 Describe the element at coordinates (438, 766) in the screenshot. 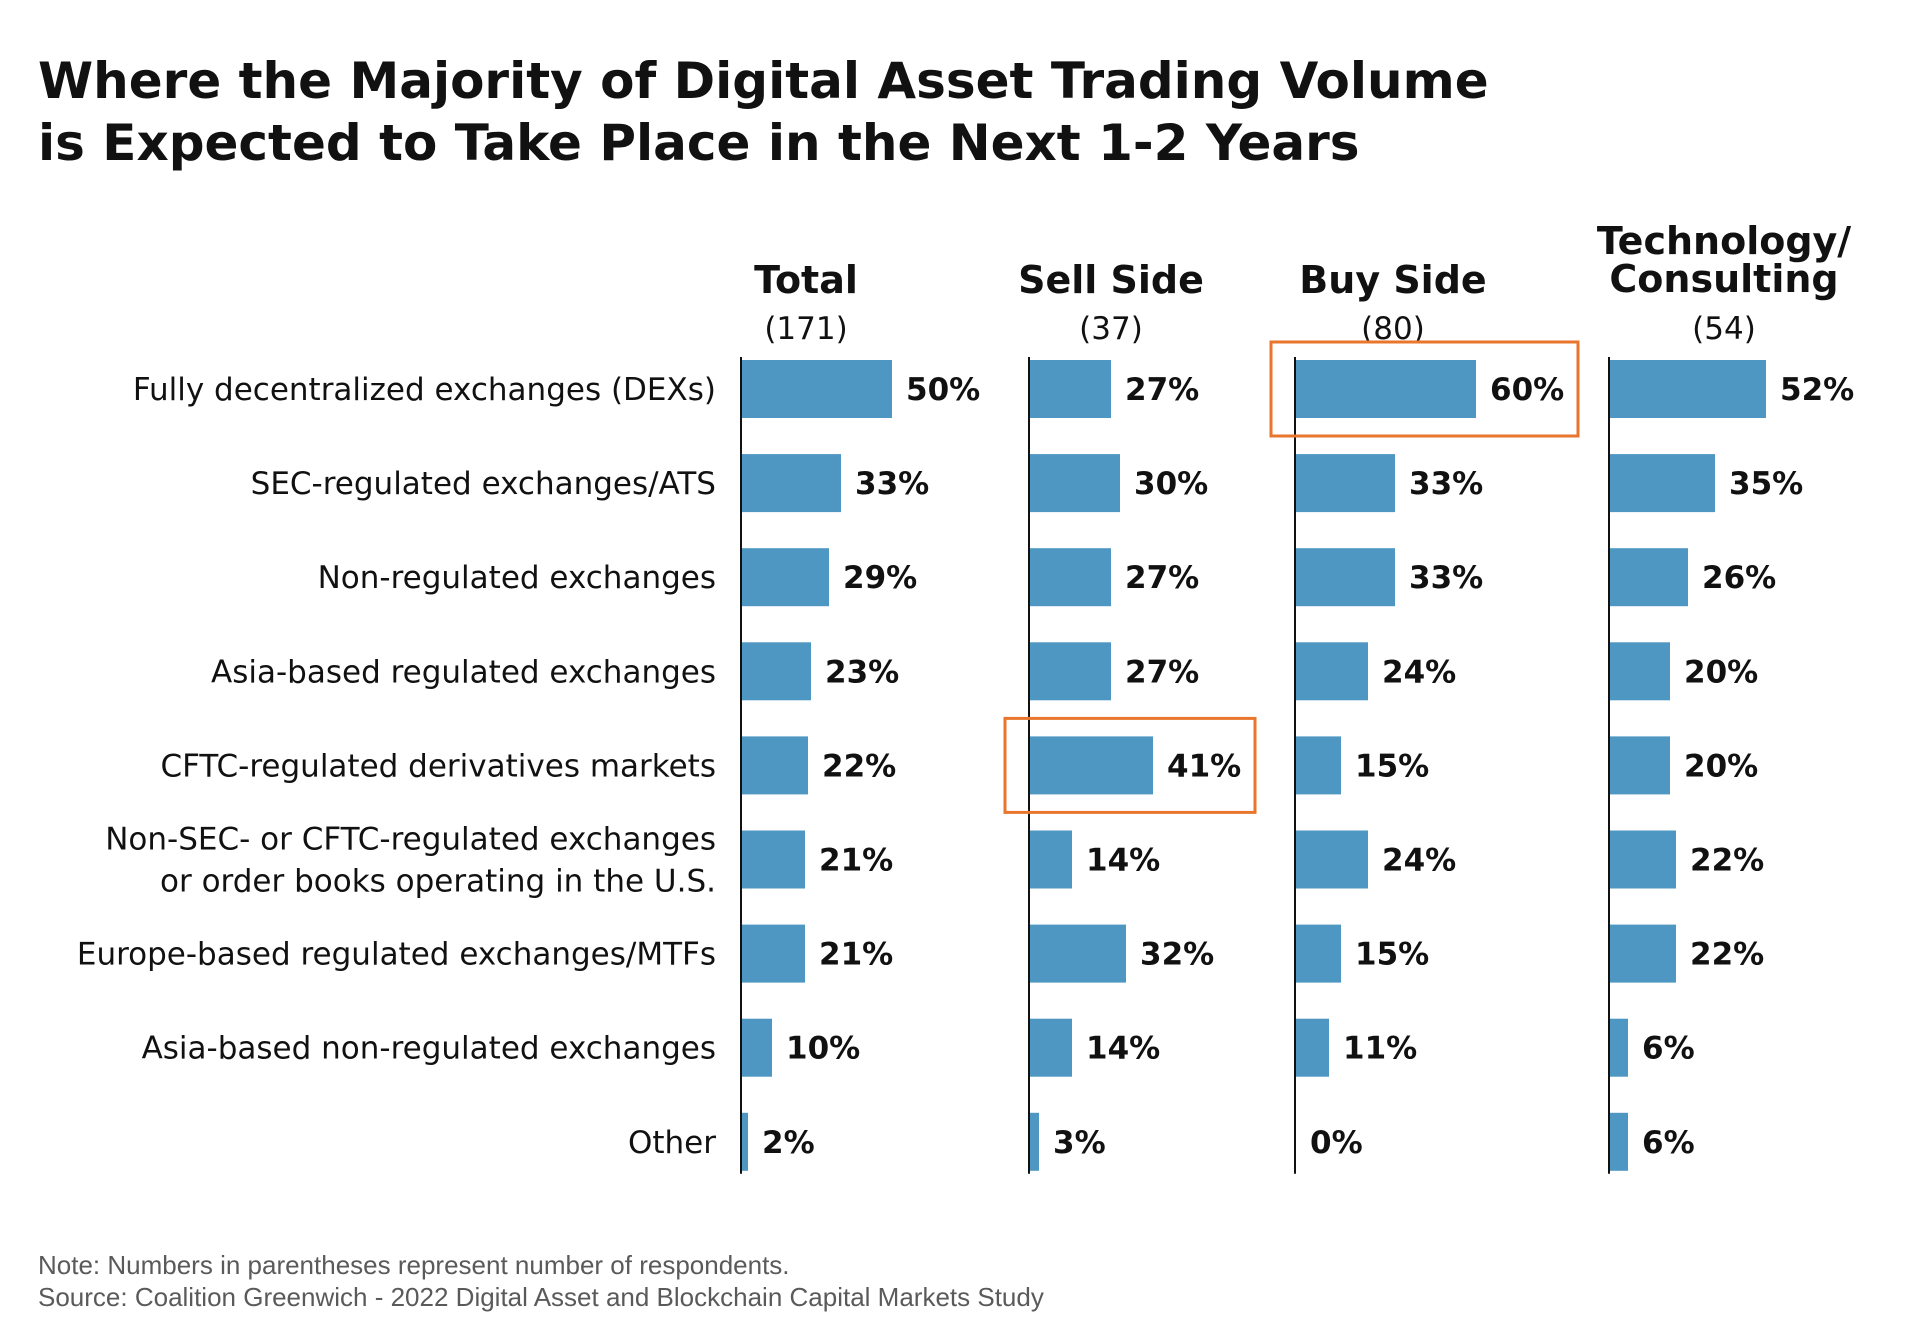

I see `category-label: CFTC-regulated derivatives markets` at that location.